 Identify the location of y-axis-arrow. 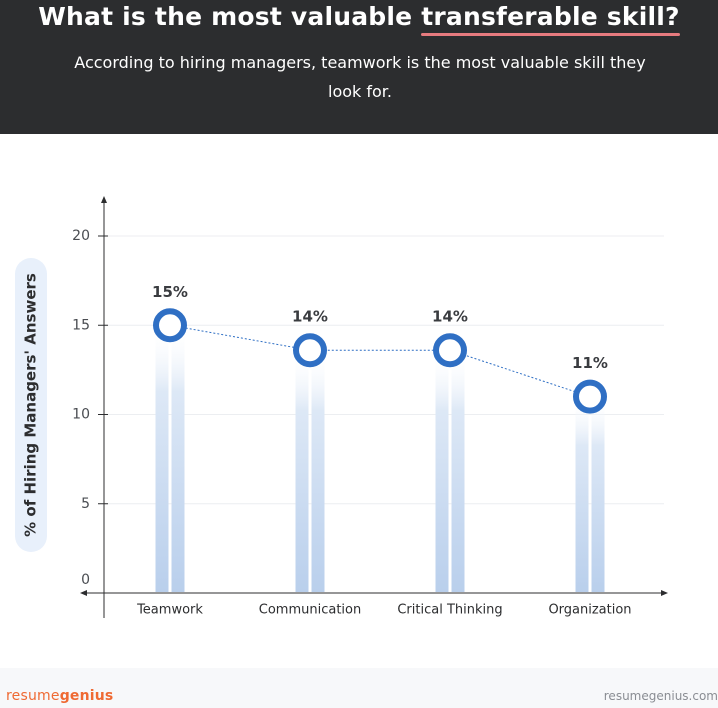
(104, 199).